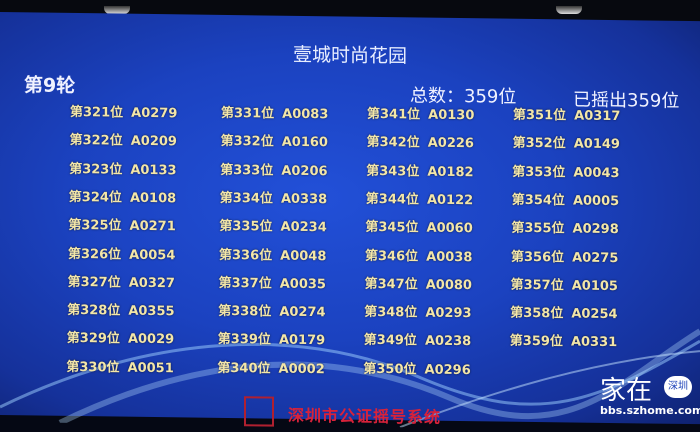 The height and width of the screenshot is (432, 700). What do you see at coordinates (247, 142) in the screenshot?
I see `rank-label: 第332位` at bounding box center [247, 142].